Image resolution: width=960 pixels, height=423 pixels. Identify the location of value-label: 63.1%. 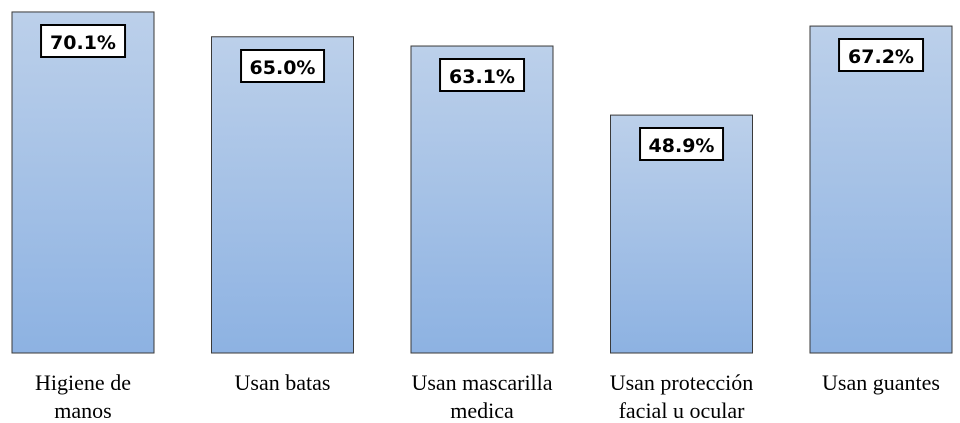
(482, 75).